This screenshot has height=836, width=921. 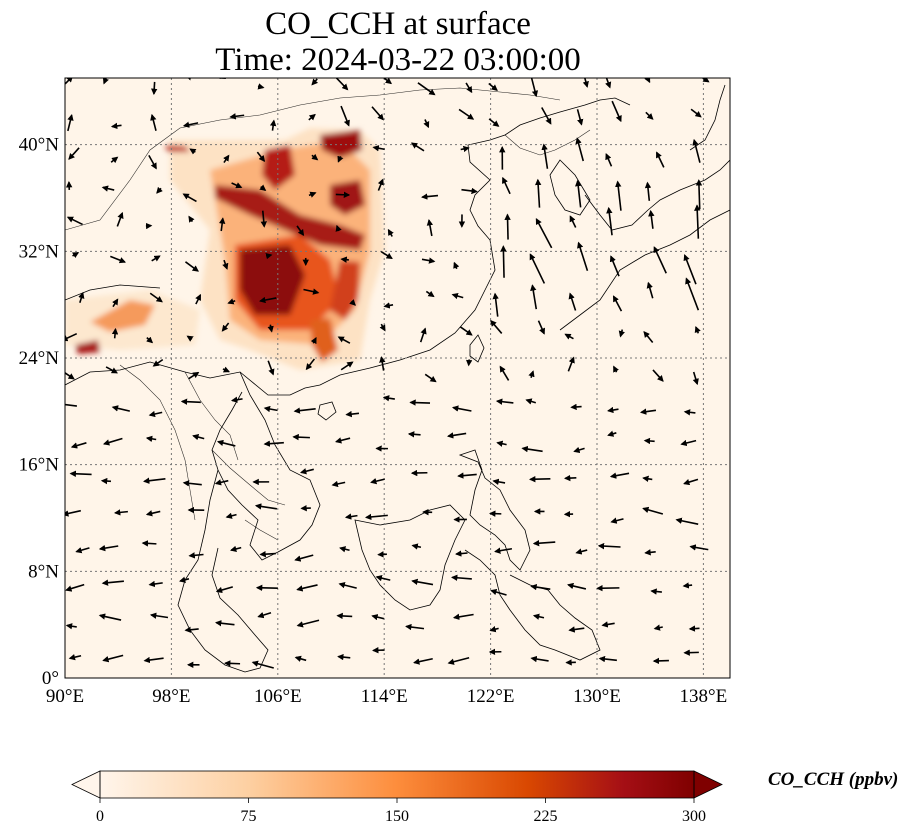 What do you see at coordinates (100, 816) in the screenshot?
I see `colorbar-tick-label: 0` at bounding box center [100, 816].